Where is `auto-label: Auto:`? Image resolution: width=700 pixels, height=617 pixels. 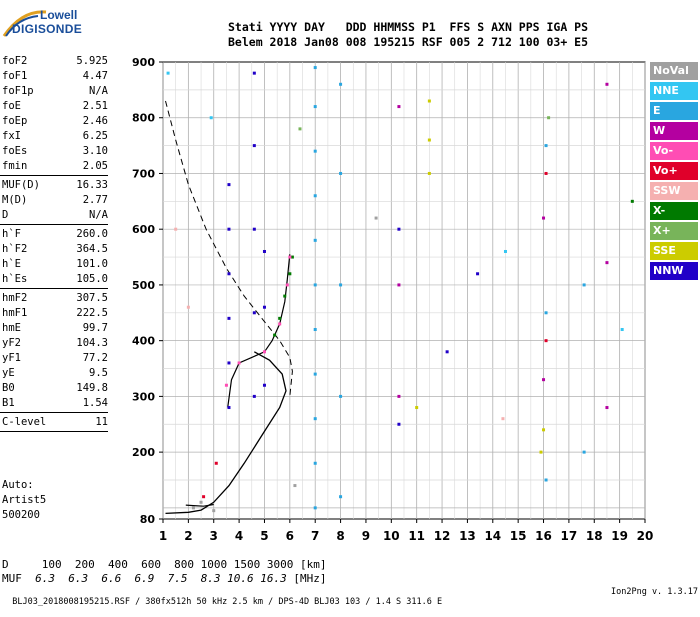 auto-label: Auto: is located at coordinates (18, 485).